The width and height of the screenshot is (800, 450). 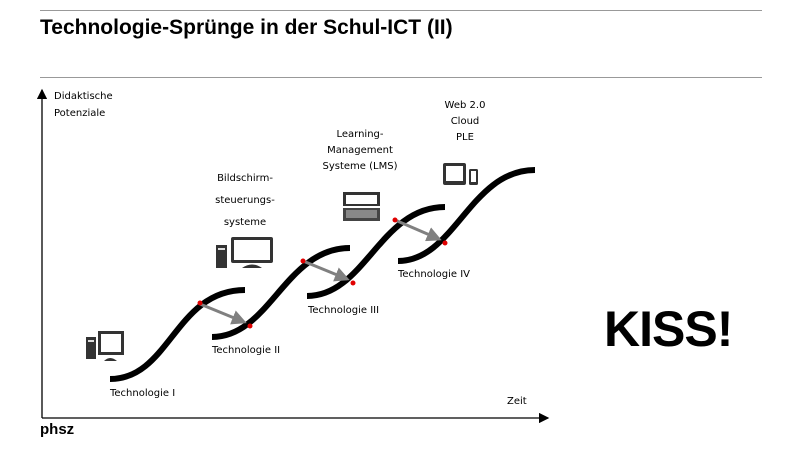 What do you see at coordinates (245, 222) in the screenshot?
I see `desc-line: systeme` at bounding box center [245, 222].